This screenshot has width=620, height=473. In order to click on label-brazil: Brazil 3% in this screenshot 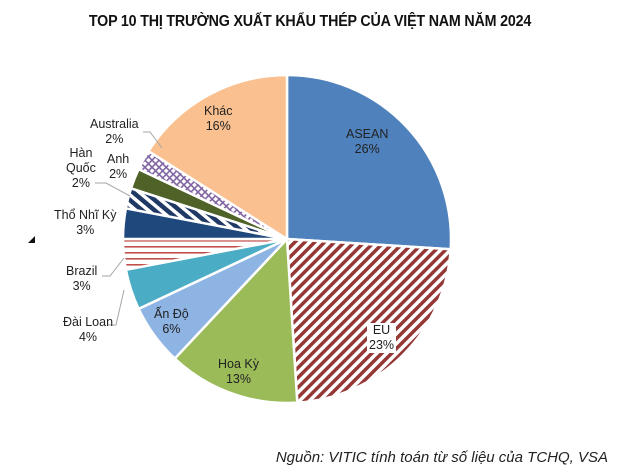, I will do `click(82, 278)`.